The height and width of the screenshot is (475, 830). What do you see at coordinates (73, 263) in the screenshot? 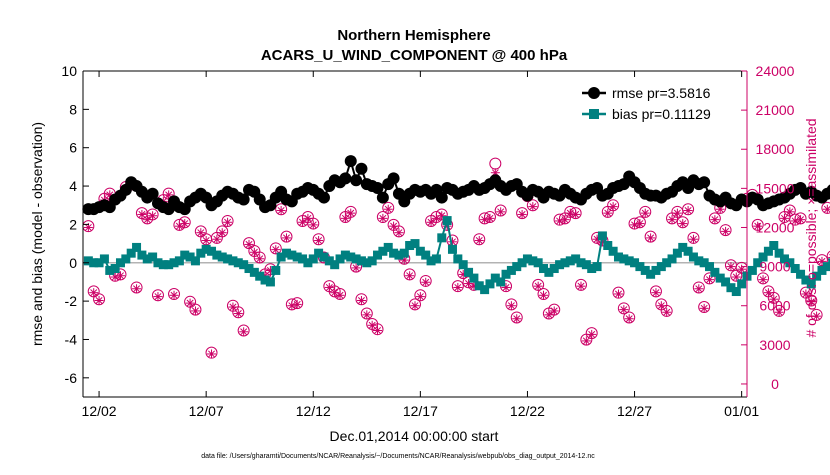
I see `y-left-tick-label: 0` at bounding box center [73, 263].